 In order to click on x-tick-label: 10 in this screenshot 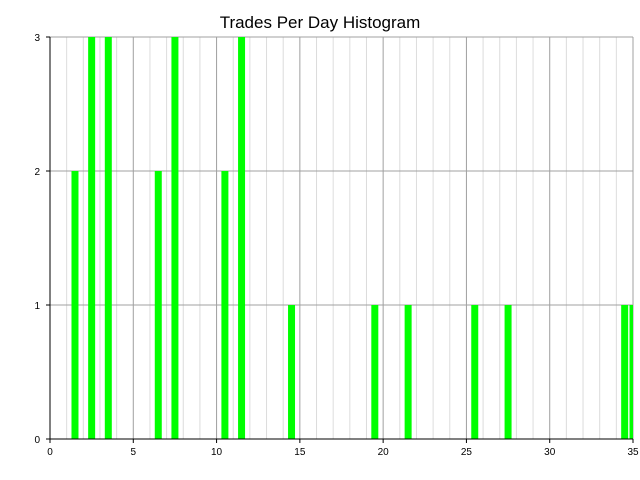, I will do `click(217, 452)`.